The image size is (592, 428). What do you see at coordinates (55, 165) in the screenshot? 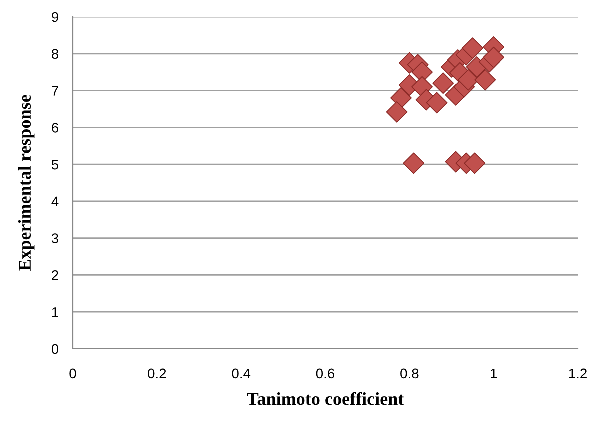
I see `y-tick-label: 5` at bounding box center [55, 165].